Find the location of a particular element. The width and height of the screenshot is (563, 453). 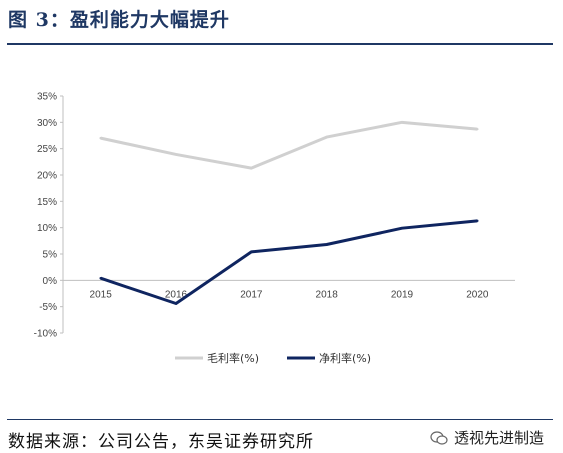

y-tick-label: 15% is located at coordinates (47, 202).